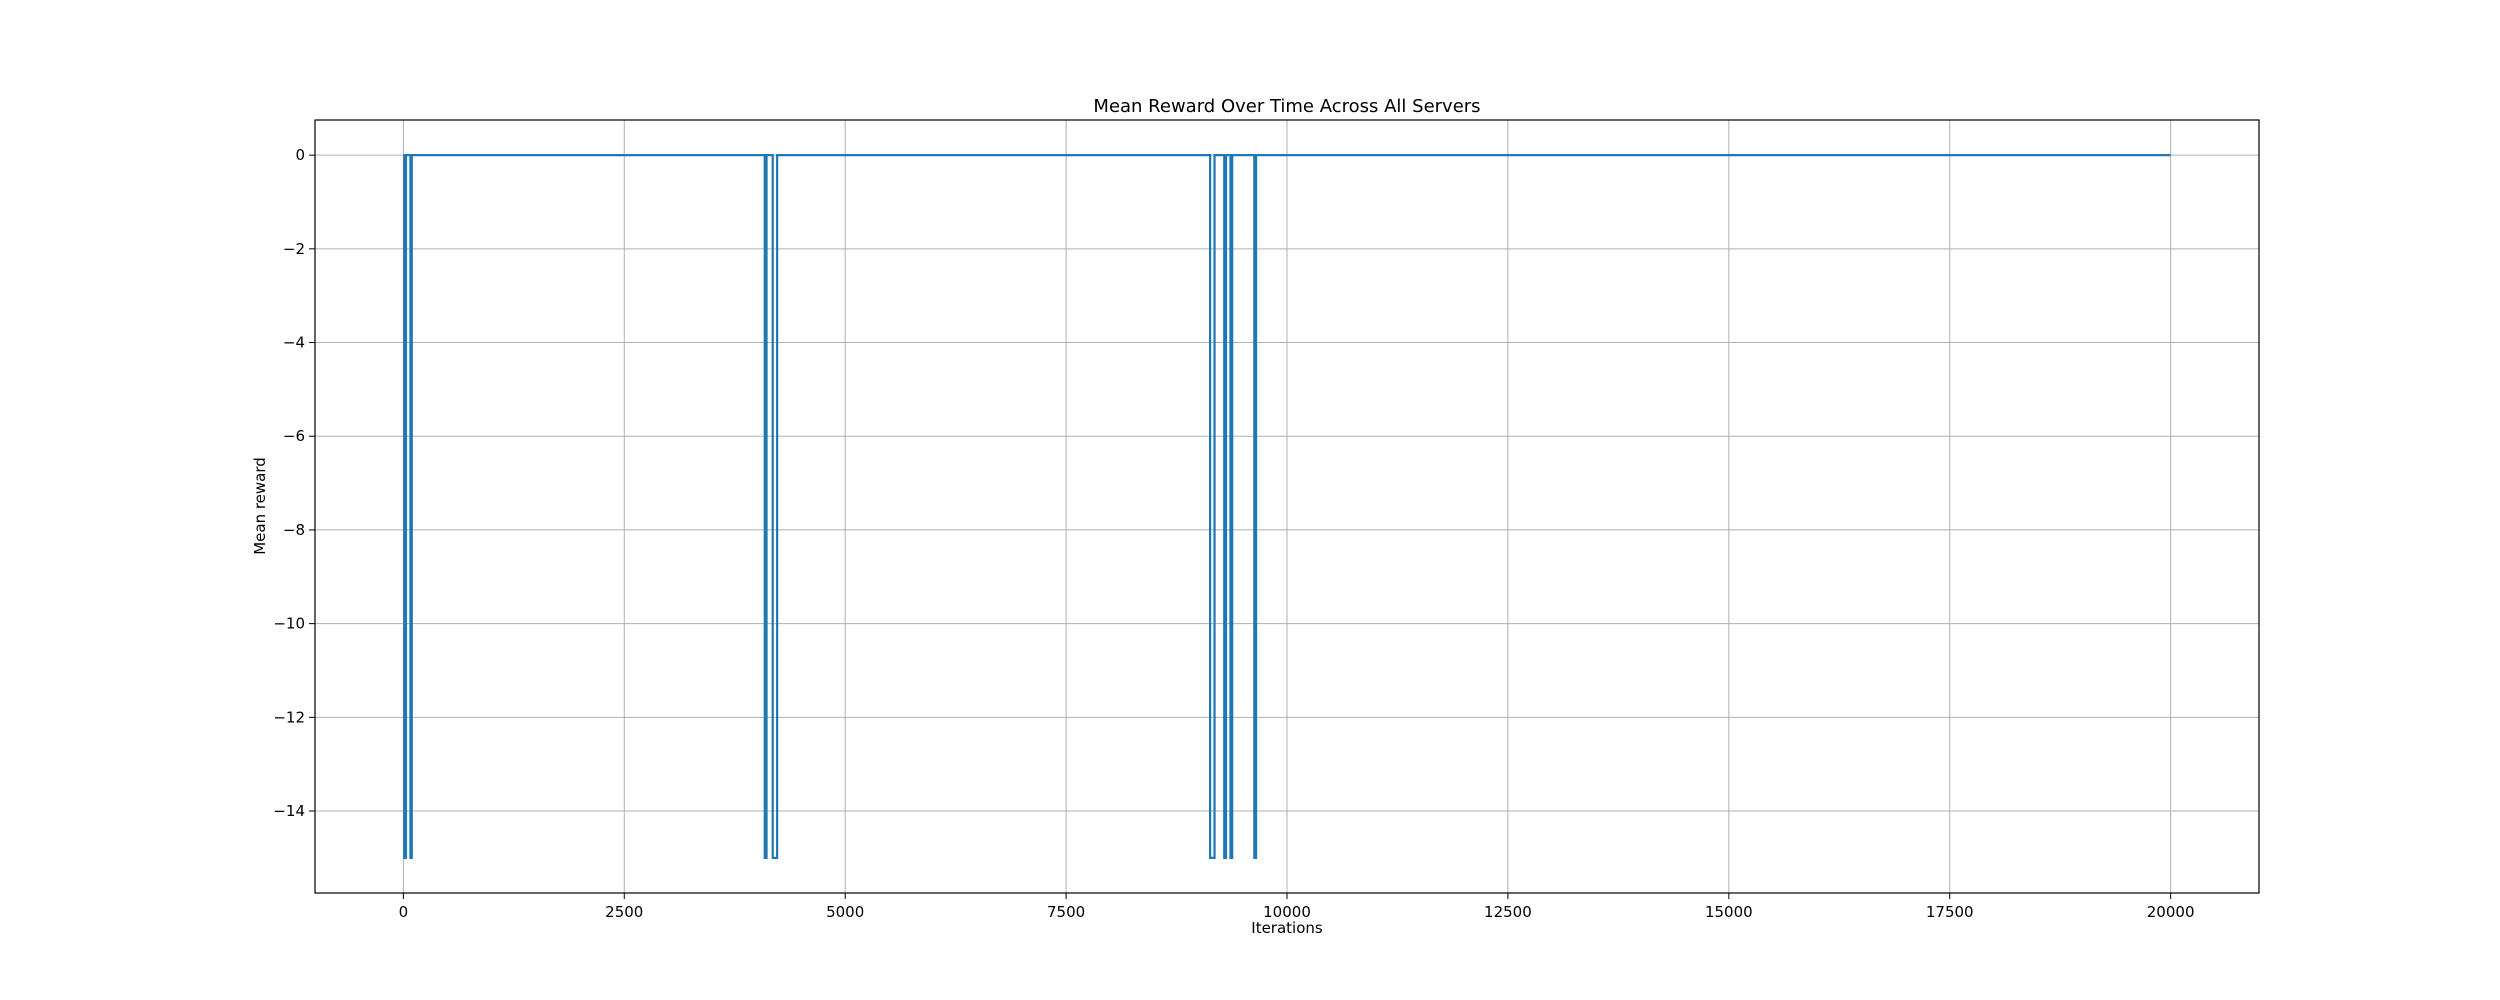  Describe the element at coordinates (289, 624) in the screenshot. I see `y-tick-label: −10` at that location.